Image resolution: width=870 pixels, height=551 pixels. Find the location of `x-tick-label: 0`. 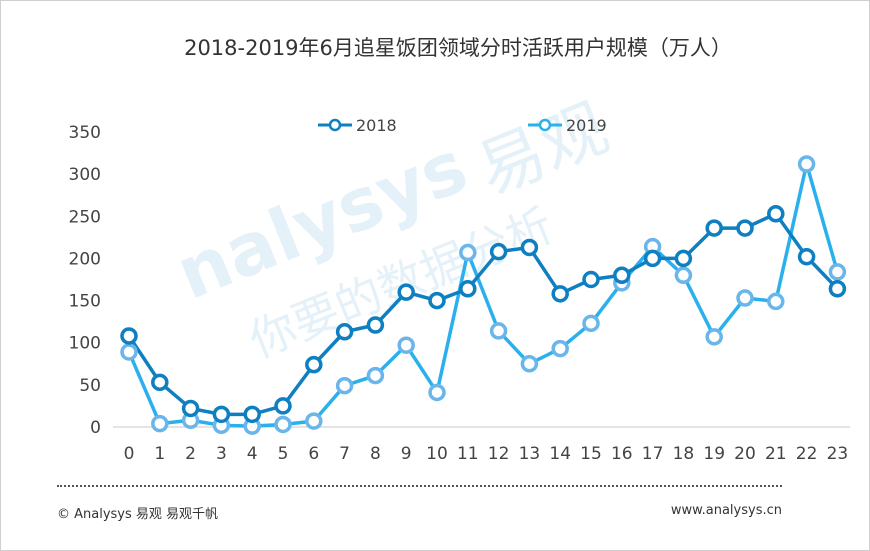

x-tick-label: 0 is located at coordinates (129, 454).